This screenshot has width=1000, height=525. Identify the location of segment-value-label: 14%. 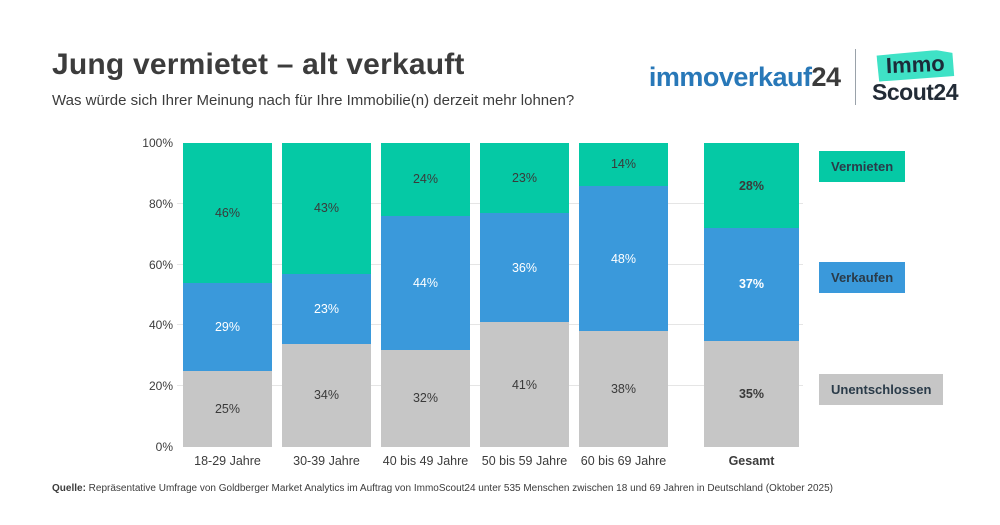
(623, 164).